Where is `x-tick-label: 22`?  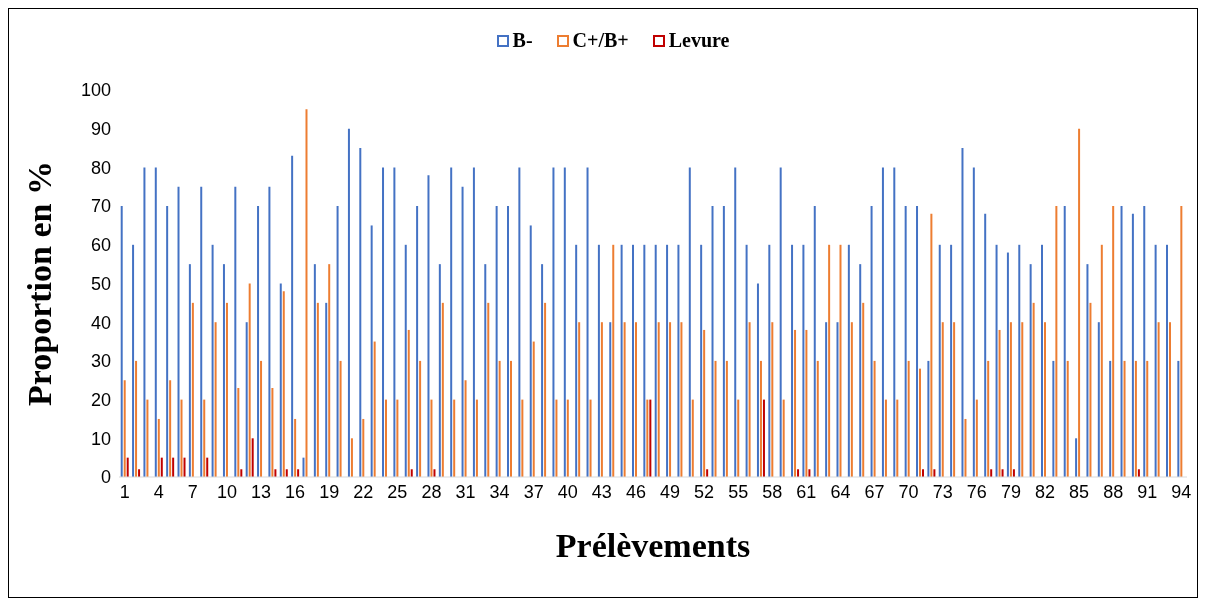 x-tick-label: 22 is located at coordinates (363, 491).